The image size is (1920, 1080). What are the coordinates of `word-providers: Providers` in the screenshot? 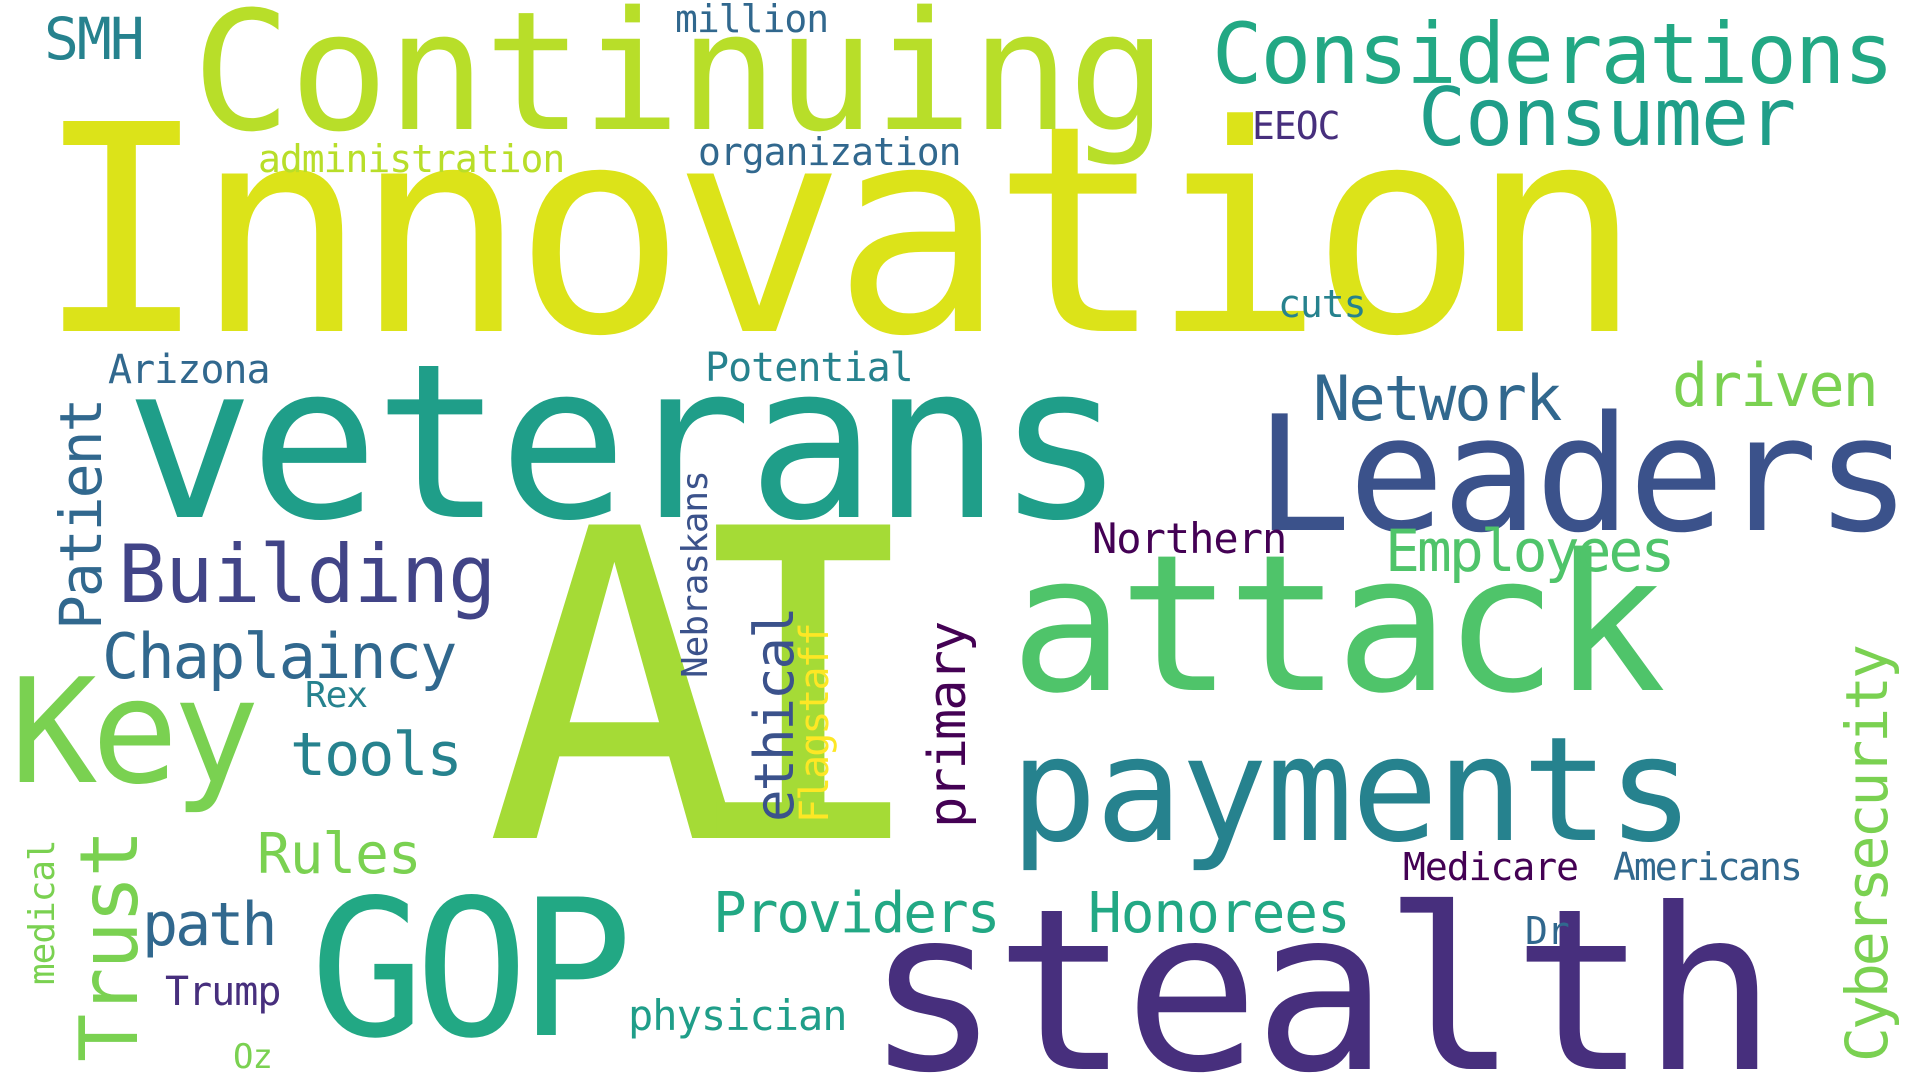 It's located at (856, 913).